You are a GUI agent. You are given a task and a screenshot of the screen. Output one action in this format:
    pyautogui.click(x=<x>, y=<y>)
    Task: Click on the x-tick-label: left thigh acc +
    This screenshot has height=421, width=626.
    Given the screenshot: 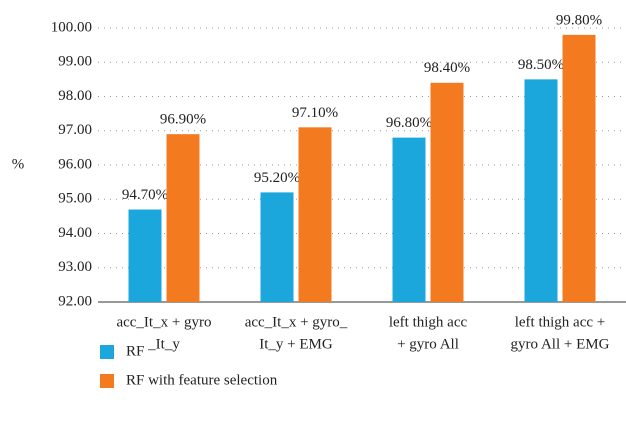 What is the action you would take?
    pyautogui.click(x=560, y=322)
    